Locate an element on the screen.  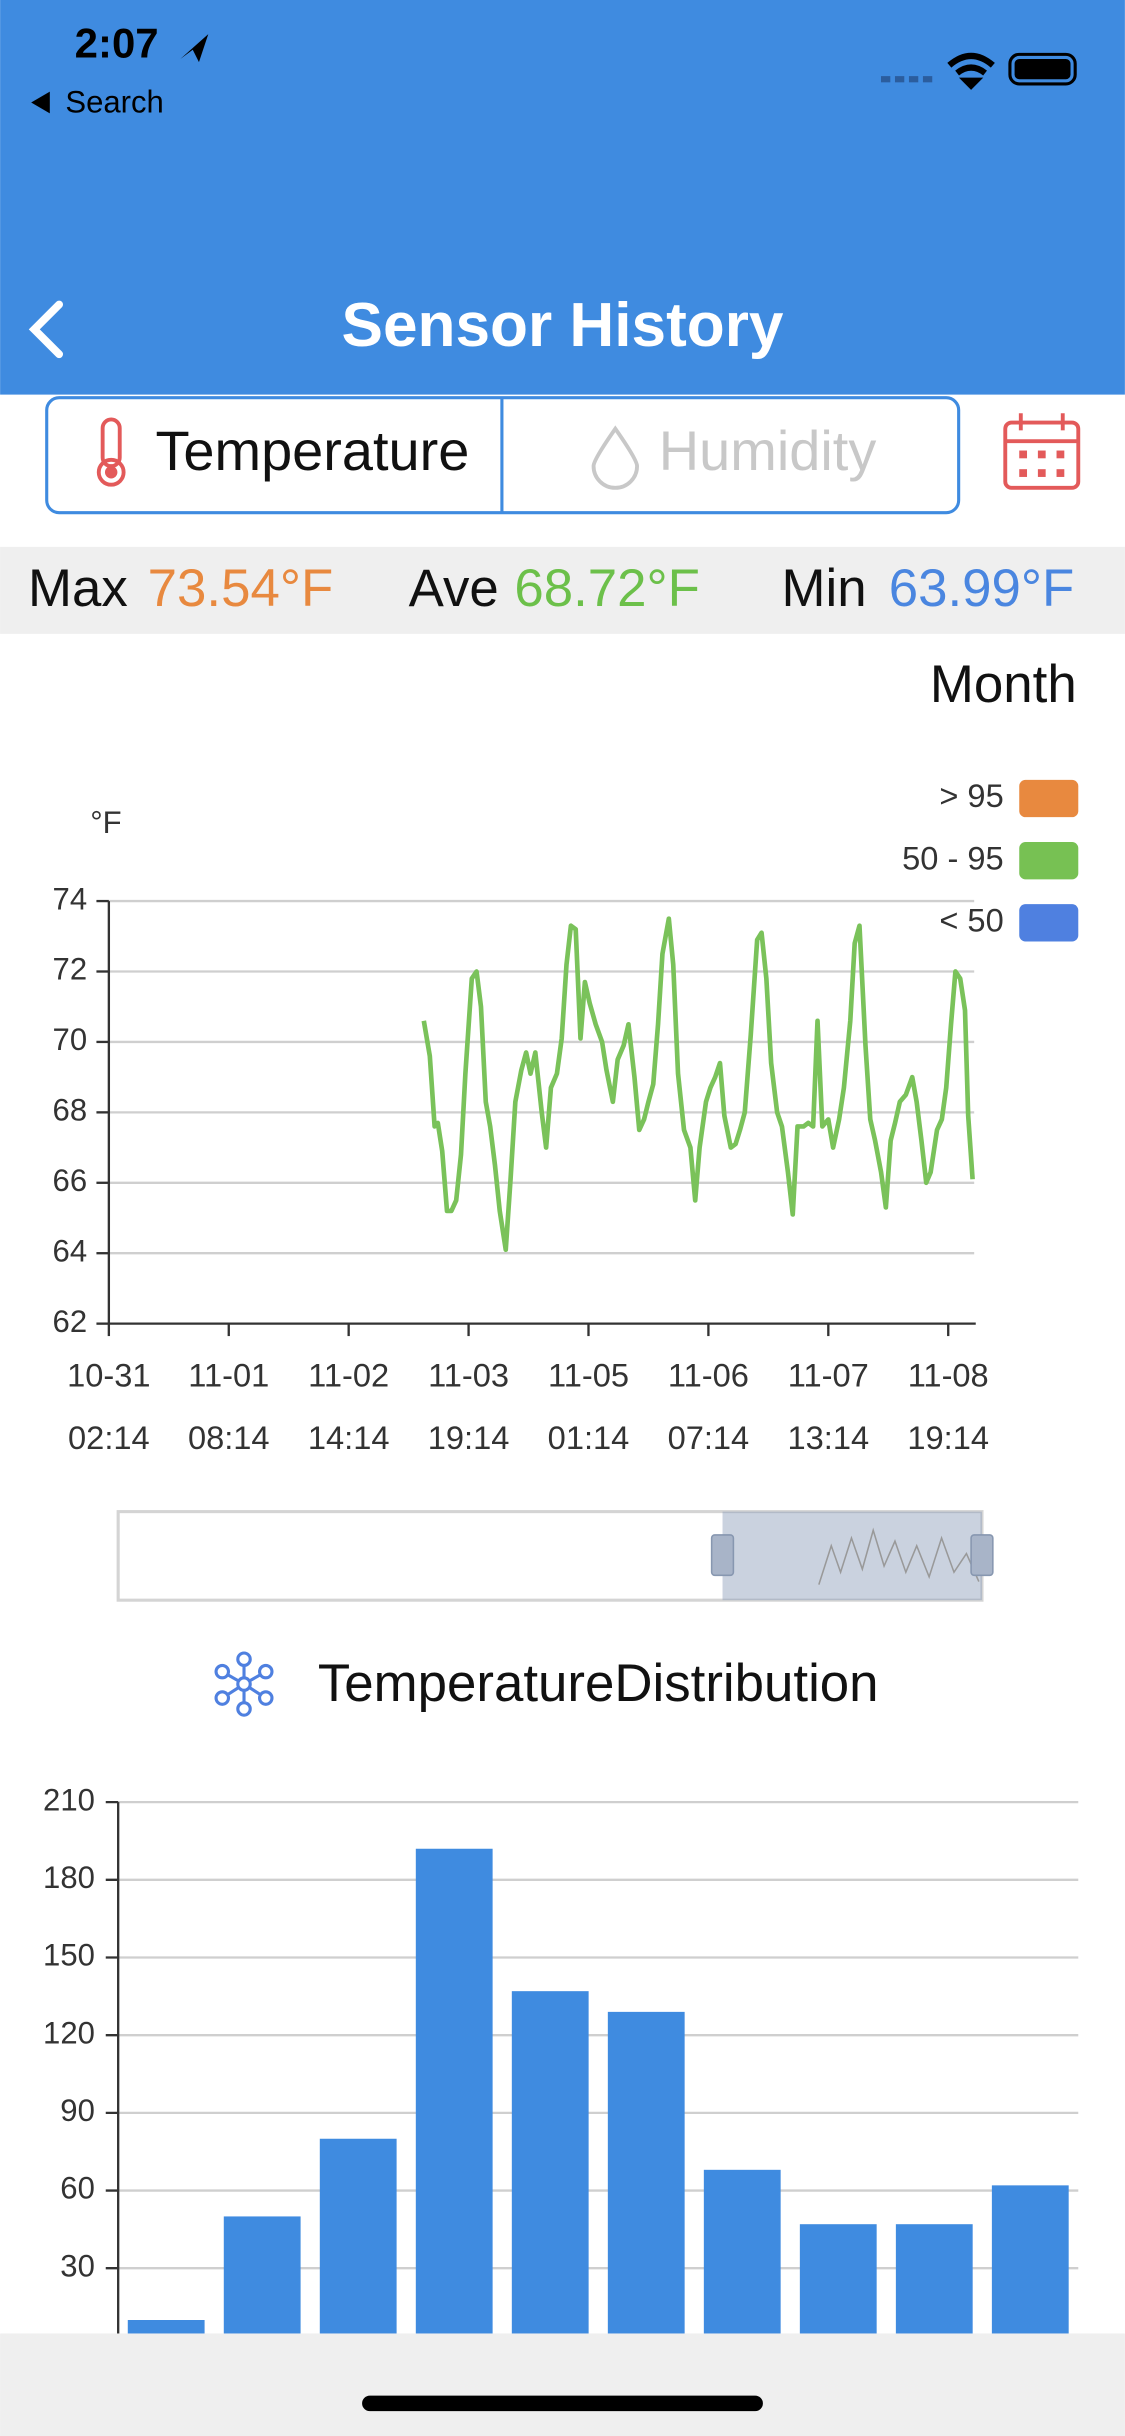
y-tick-label: 64 is located at coordinates (70, 1250).